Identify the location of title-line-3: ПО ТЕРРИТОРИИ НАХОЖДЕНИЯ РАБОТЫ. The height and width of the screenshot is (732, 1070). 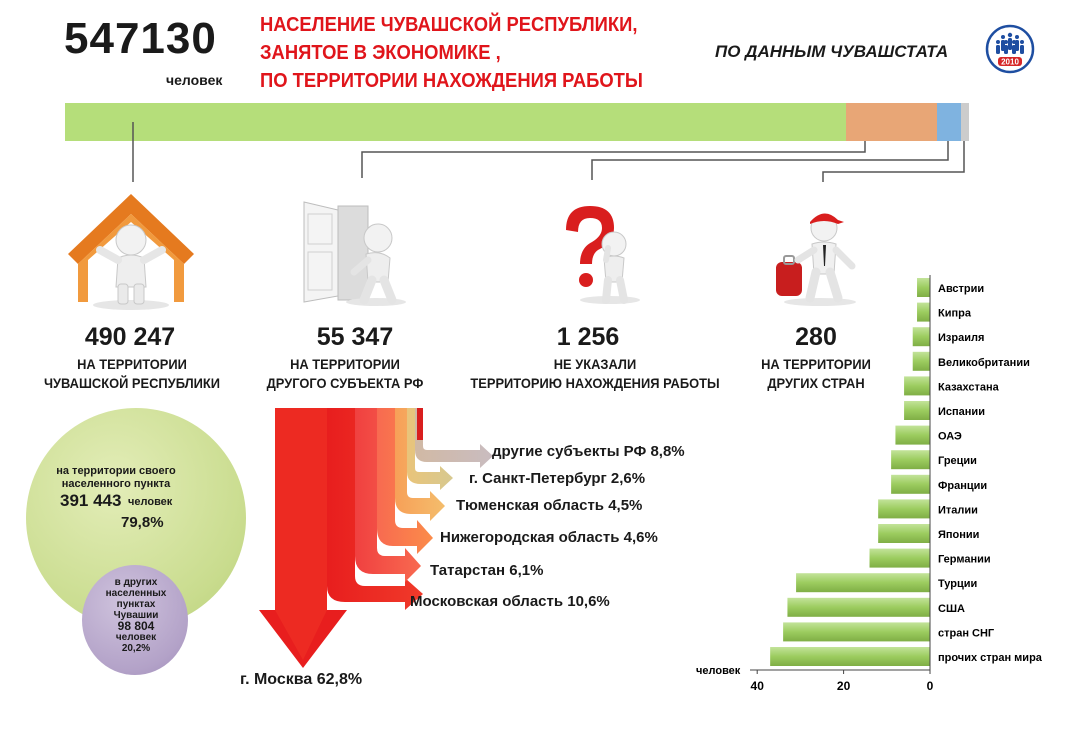
(451, 81).